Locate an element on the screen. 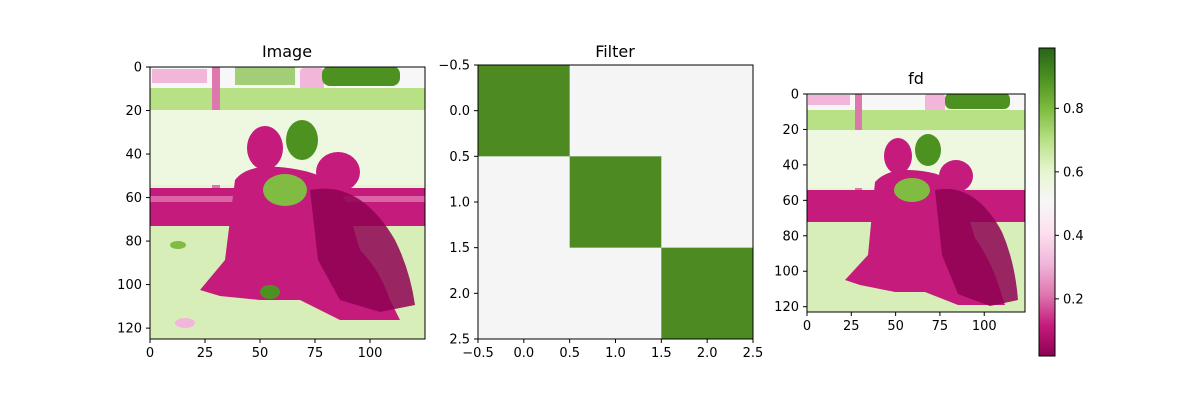 Image resolution: width=1200 pixels, height=400 pixels. fd-y-tick-label: 60 is located at coordinates (790, 201).